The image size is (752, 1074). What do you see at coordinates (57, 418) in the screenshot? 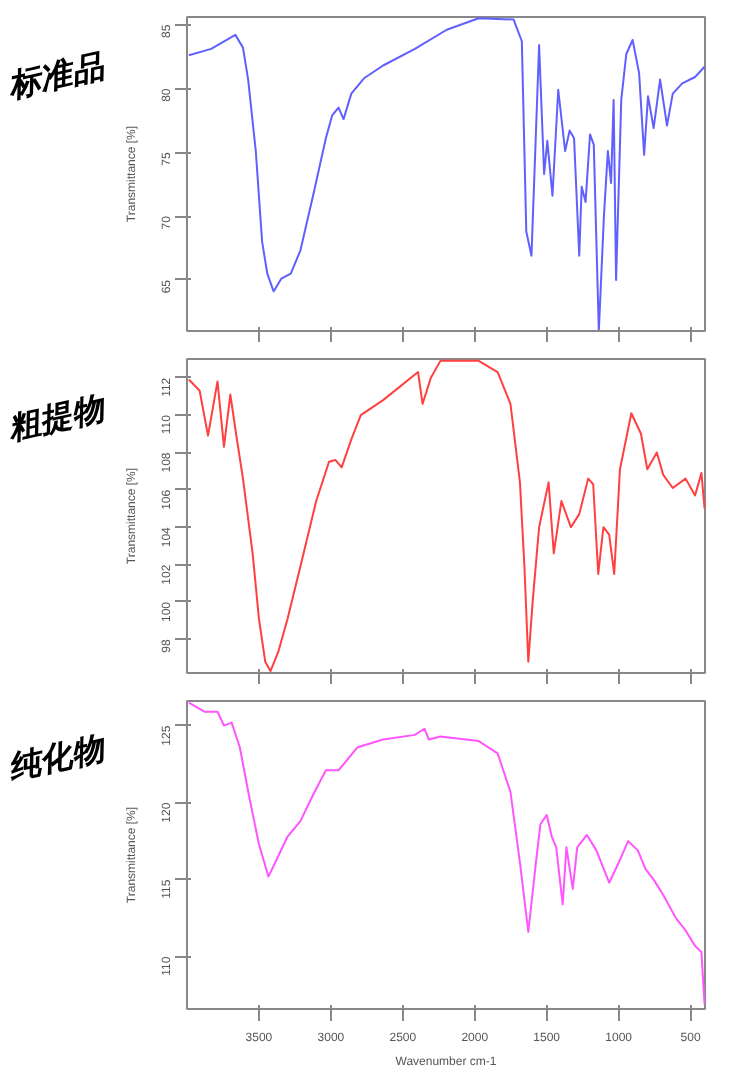
I see `text: 粗提物` at bounding box center [57, 418].